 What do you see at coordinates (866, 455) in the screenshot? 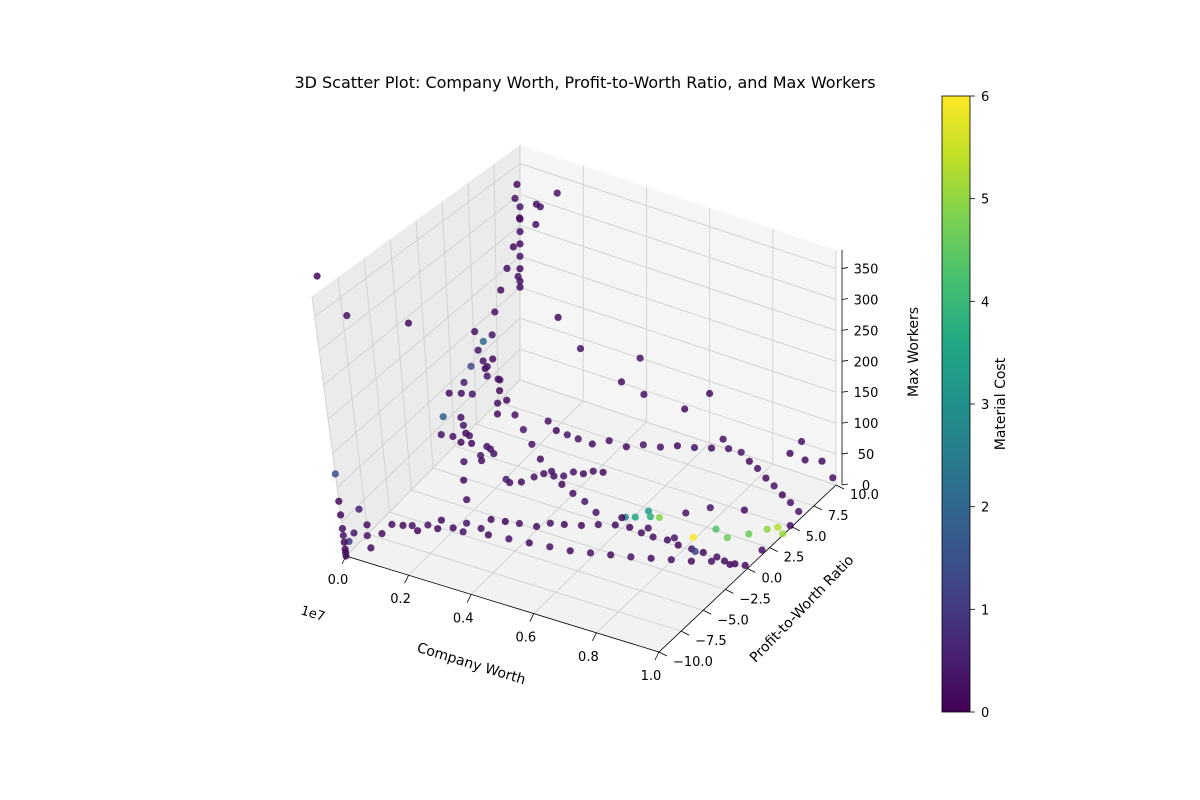
I see `z-tick-label: 50` at bounding box center [866, 455].